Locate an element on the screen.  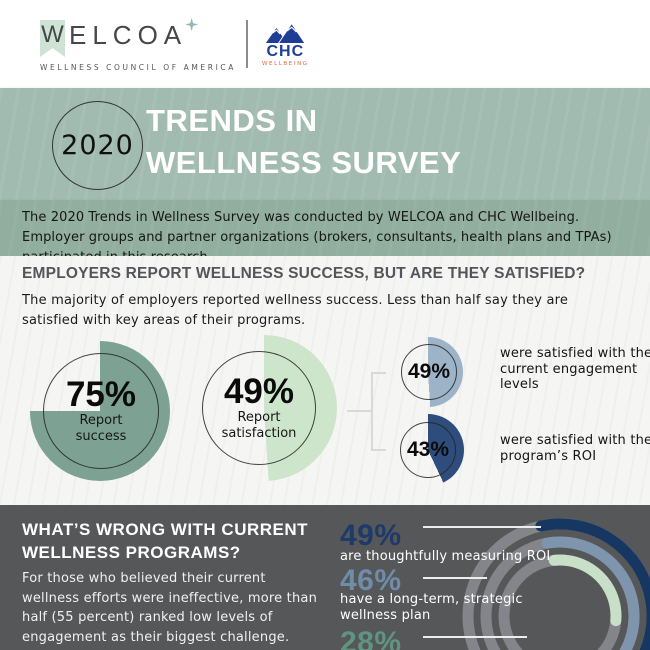
pie-success-label: Report success is located at coordinates (101, 428).